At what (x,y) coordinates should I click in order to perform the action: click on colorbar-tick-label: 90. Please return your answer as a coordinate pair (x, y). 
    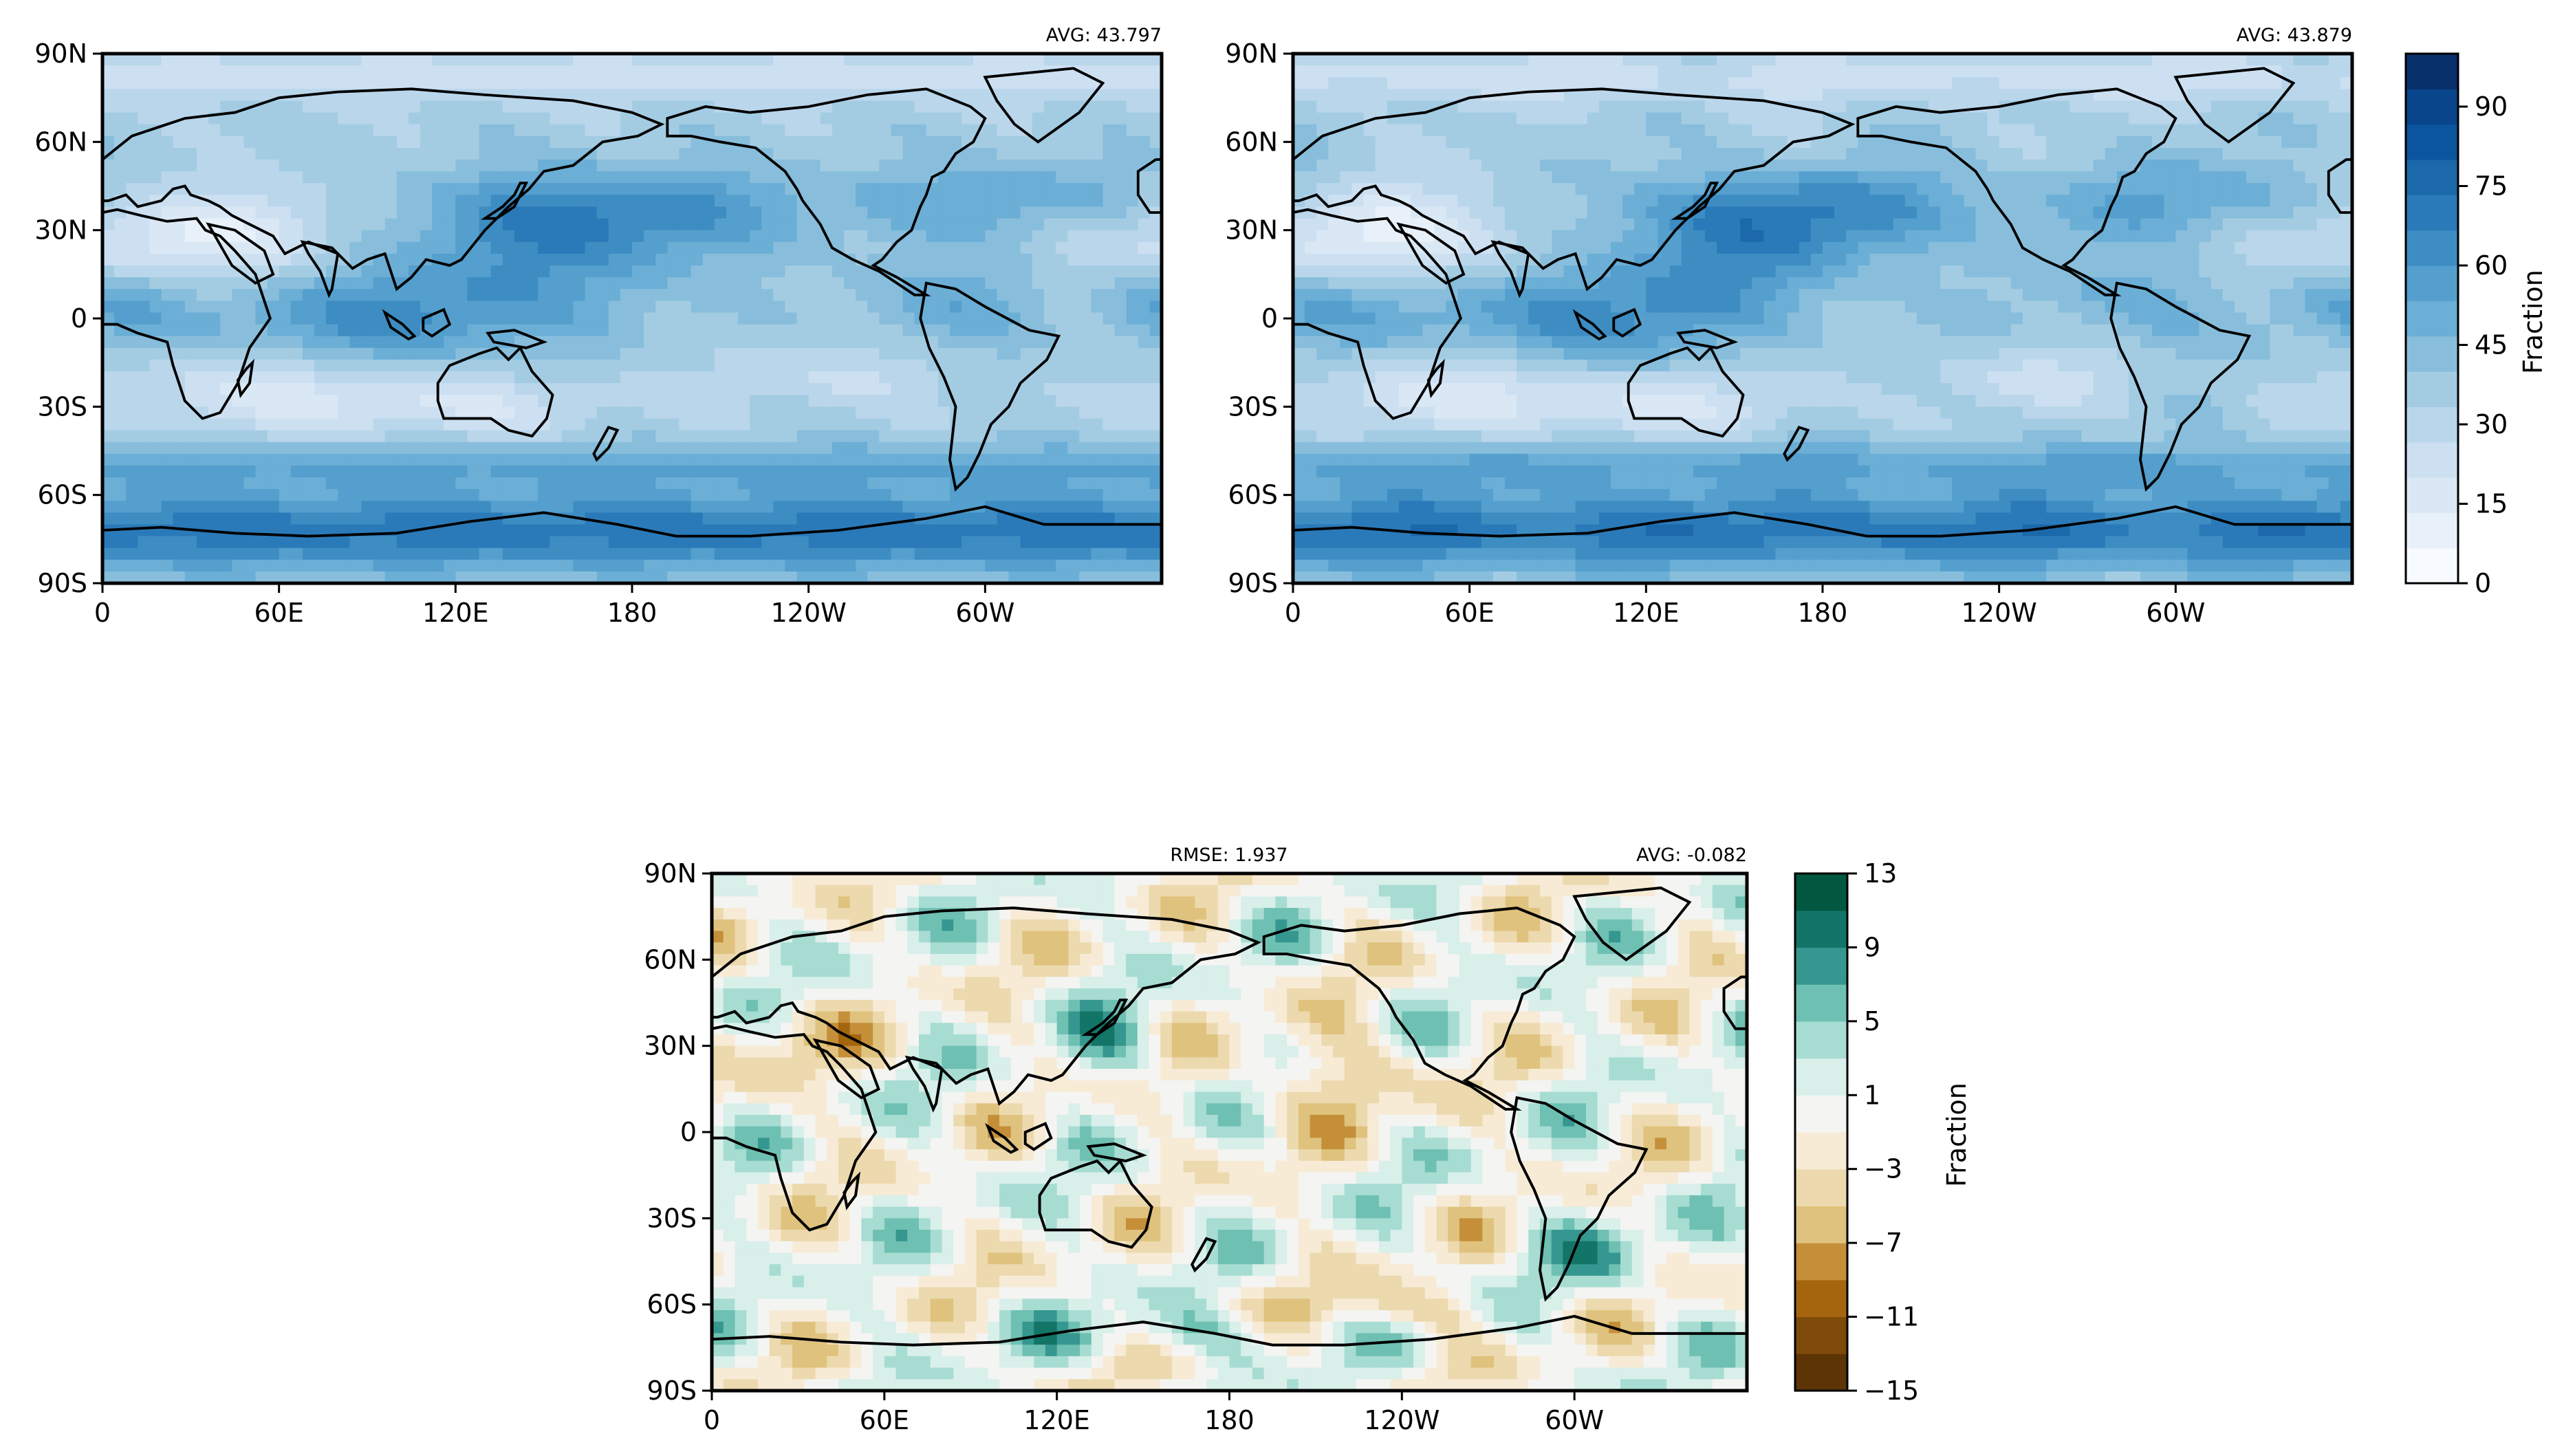
    Looking at the image, I should click on (2491, 107).